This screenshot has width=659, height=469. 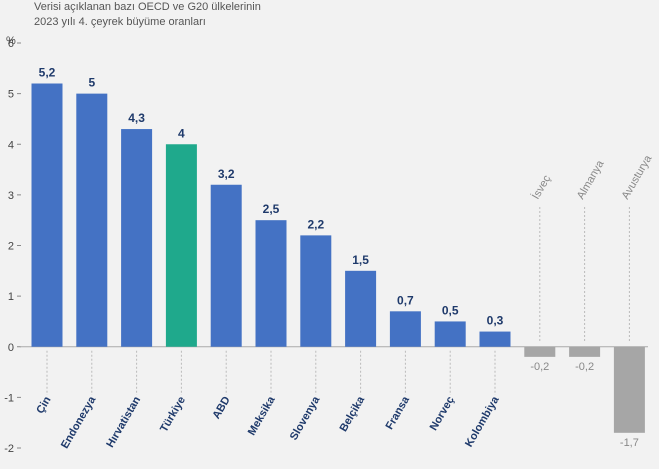 What do you see at coordinates (315, 224) in the screenshot?
I see `value-label-6: 2,2` at bounding box center [315, 224].